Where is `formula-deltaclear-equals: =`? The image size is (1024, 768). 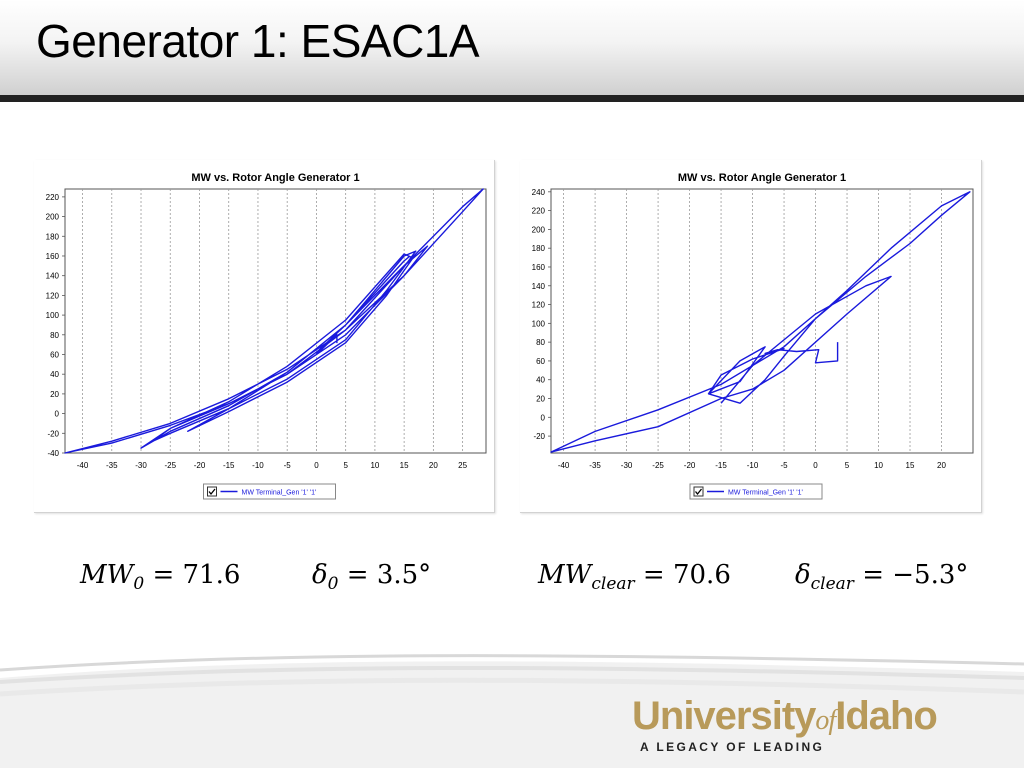 formula-deltaclear-equals: = is located at coordinates (873, 575).